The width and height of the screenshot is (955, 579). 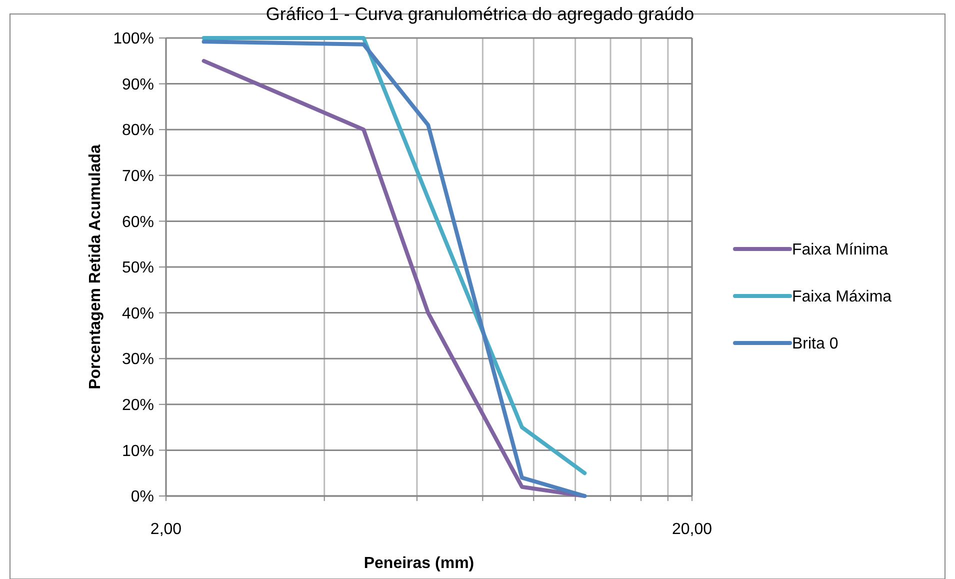 What do you see at coordinates (480, 14) in the screenshot?
I see `chart-title: Gráfico 1 - Curva granulométrica do agregado graúdo` at bounding box center [480, 14].